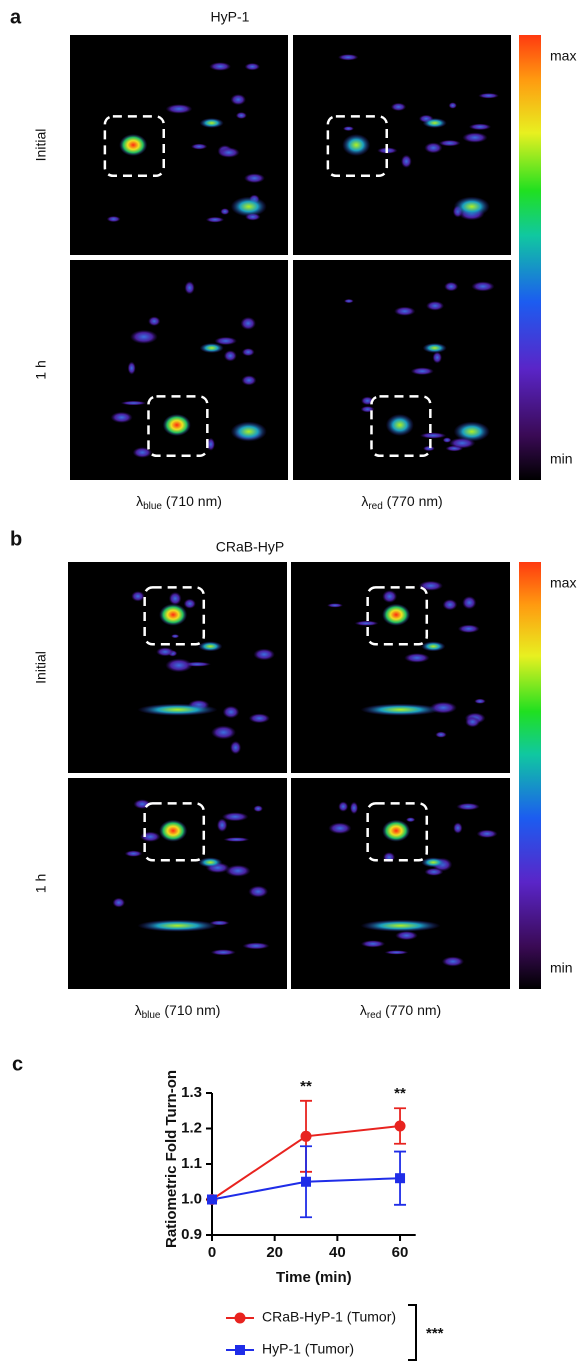 The image size is (579, 1361). Describe the element at coordinates (191, 1234) in the screenshot. I see `y-tick-label: 0.9` at that location.